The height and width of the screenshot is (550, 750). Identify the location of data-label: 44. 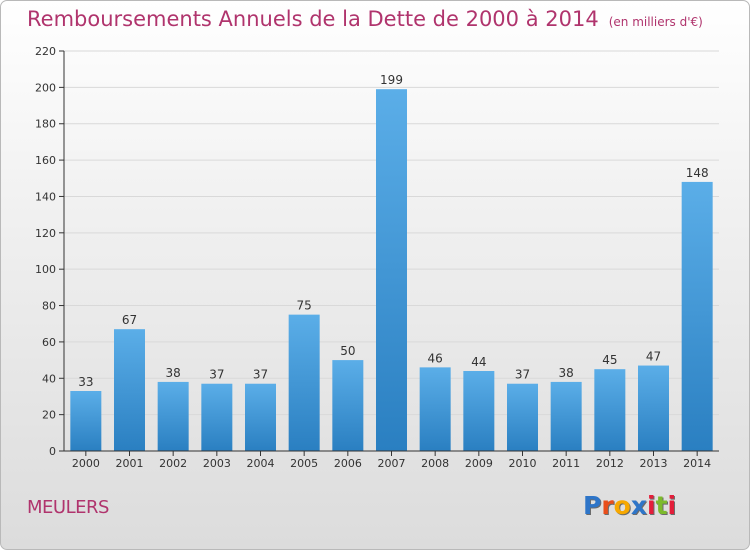
(478, 362).